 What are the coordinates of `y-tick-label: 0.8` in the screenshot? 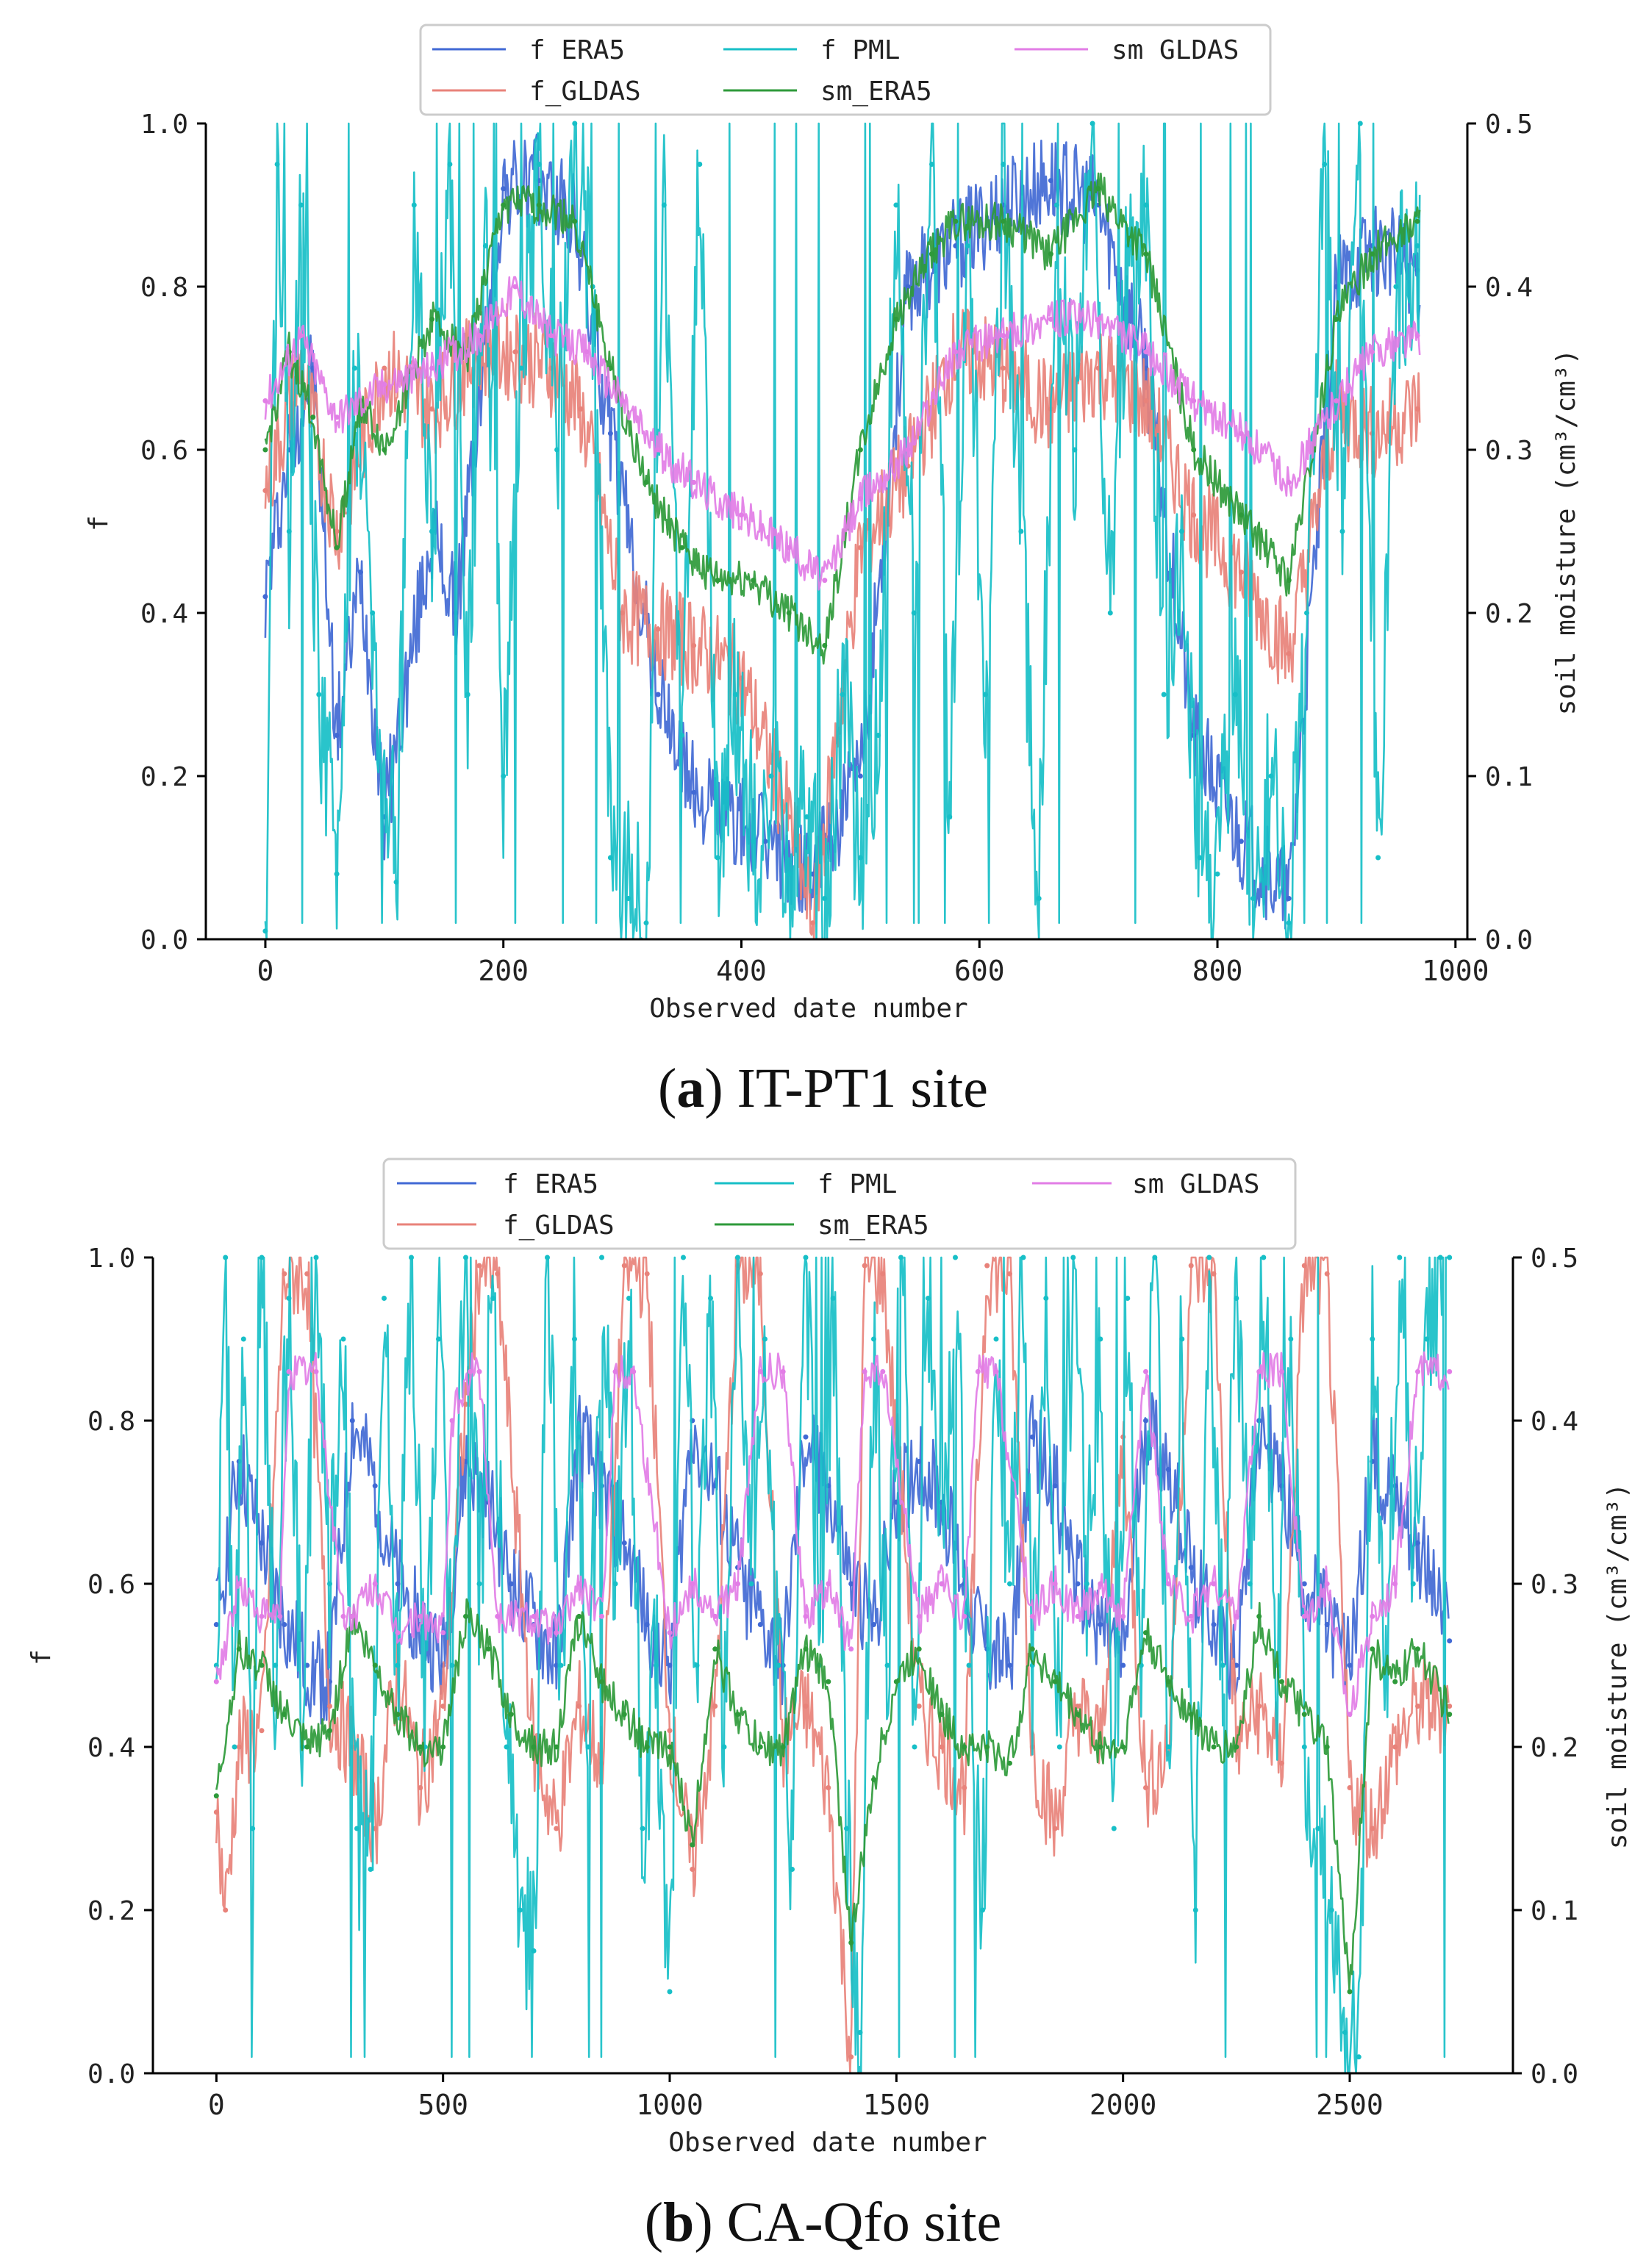 It's located at (111, 1422).